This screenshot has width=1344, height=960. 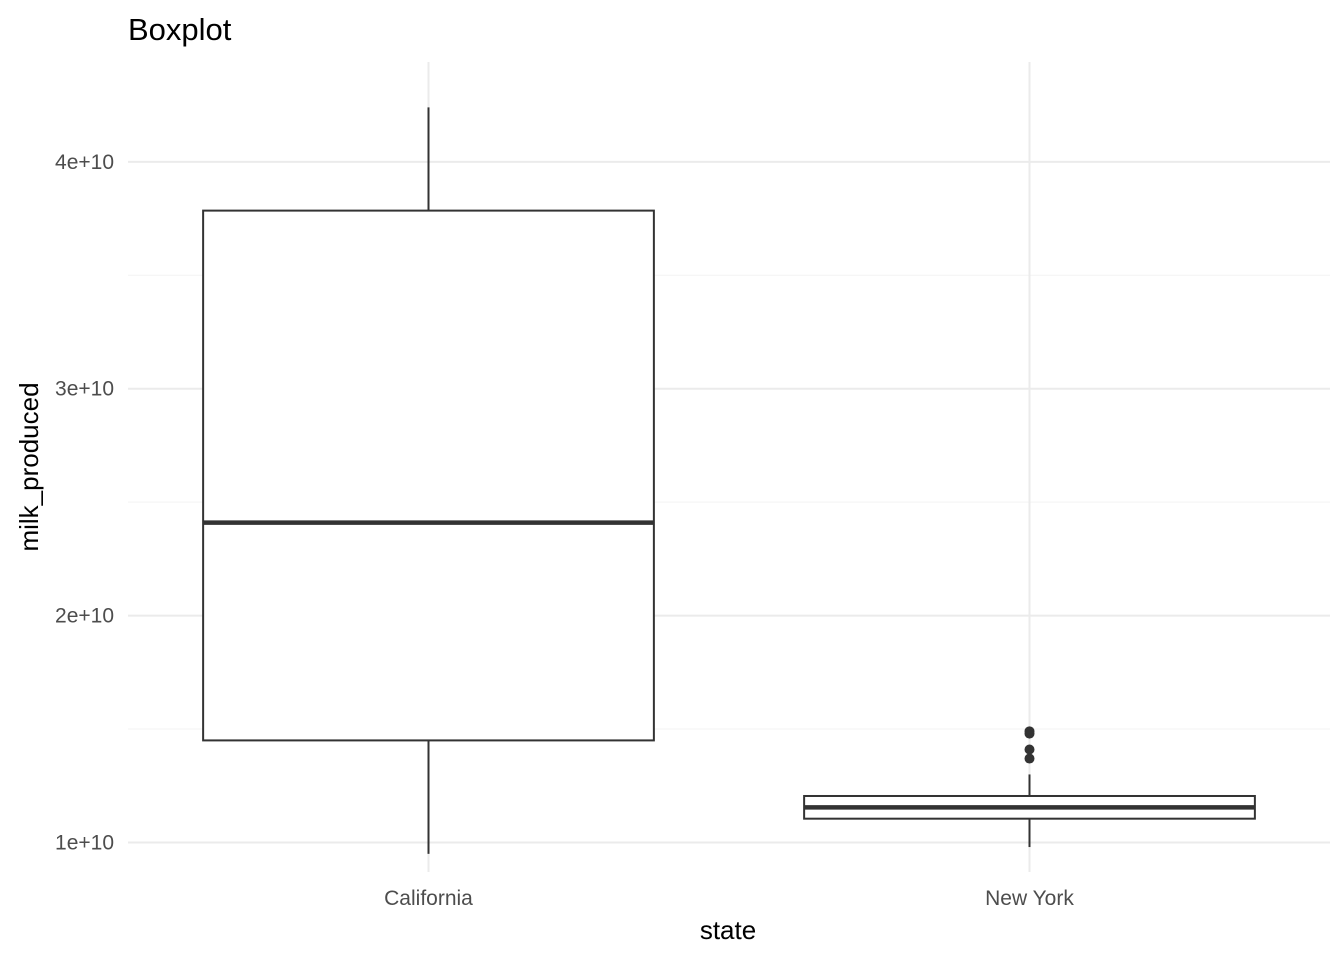 I want to click on x-tick-label: California, so click(x=428, y=898).